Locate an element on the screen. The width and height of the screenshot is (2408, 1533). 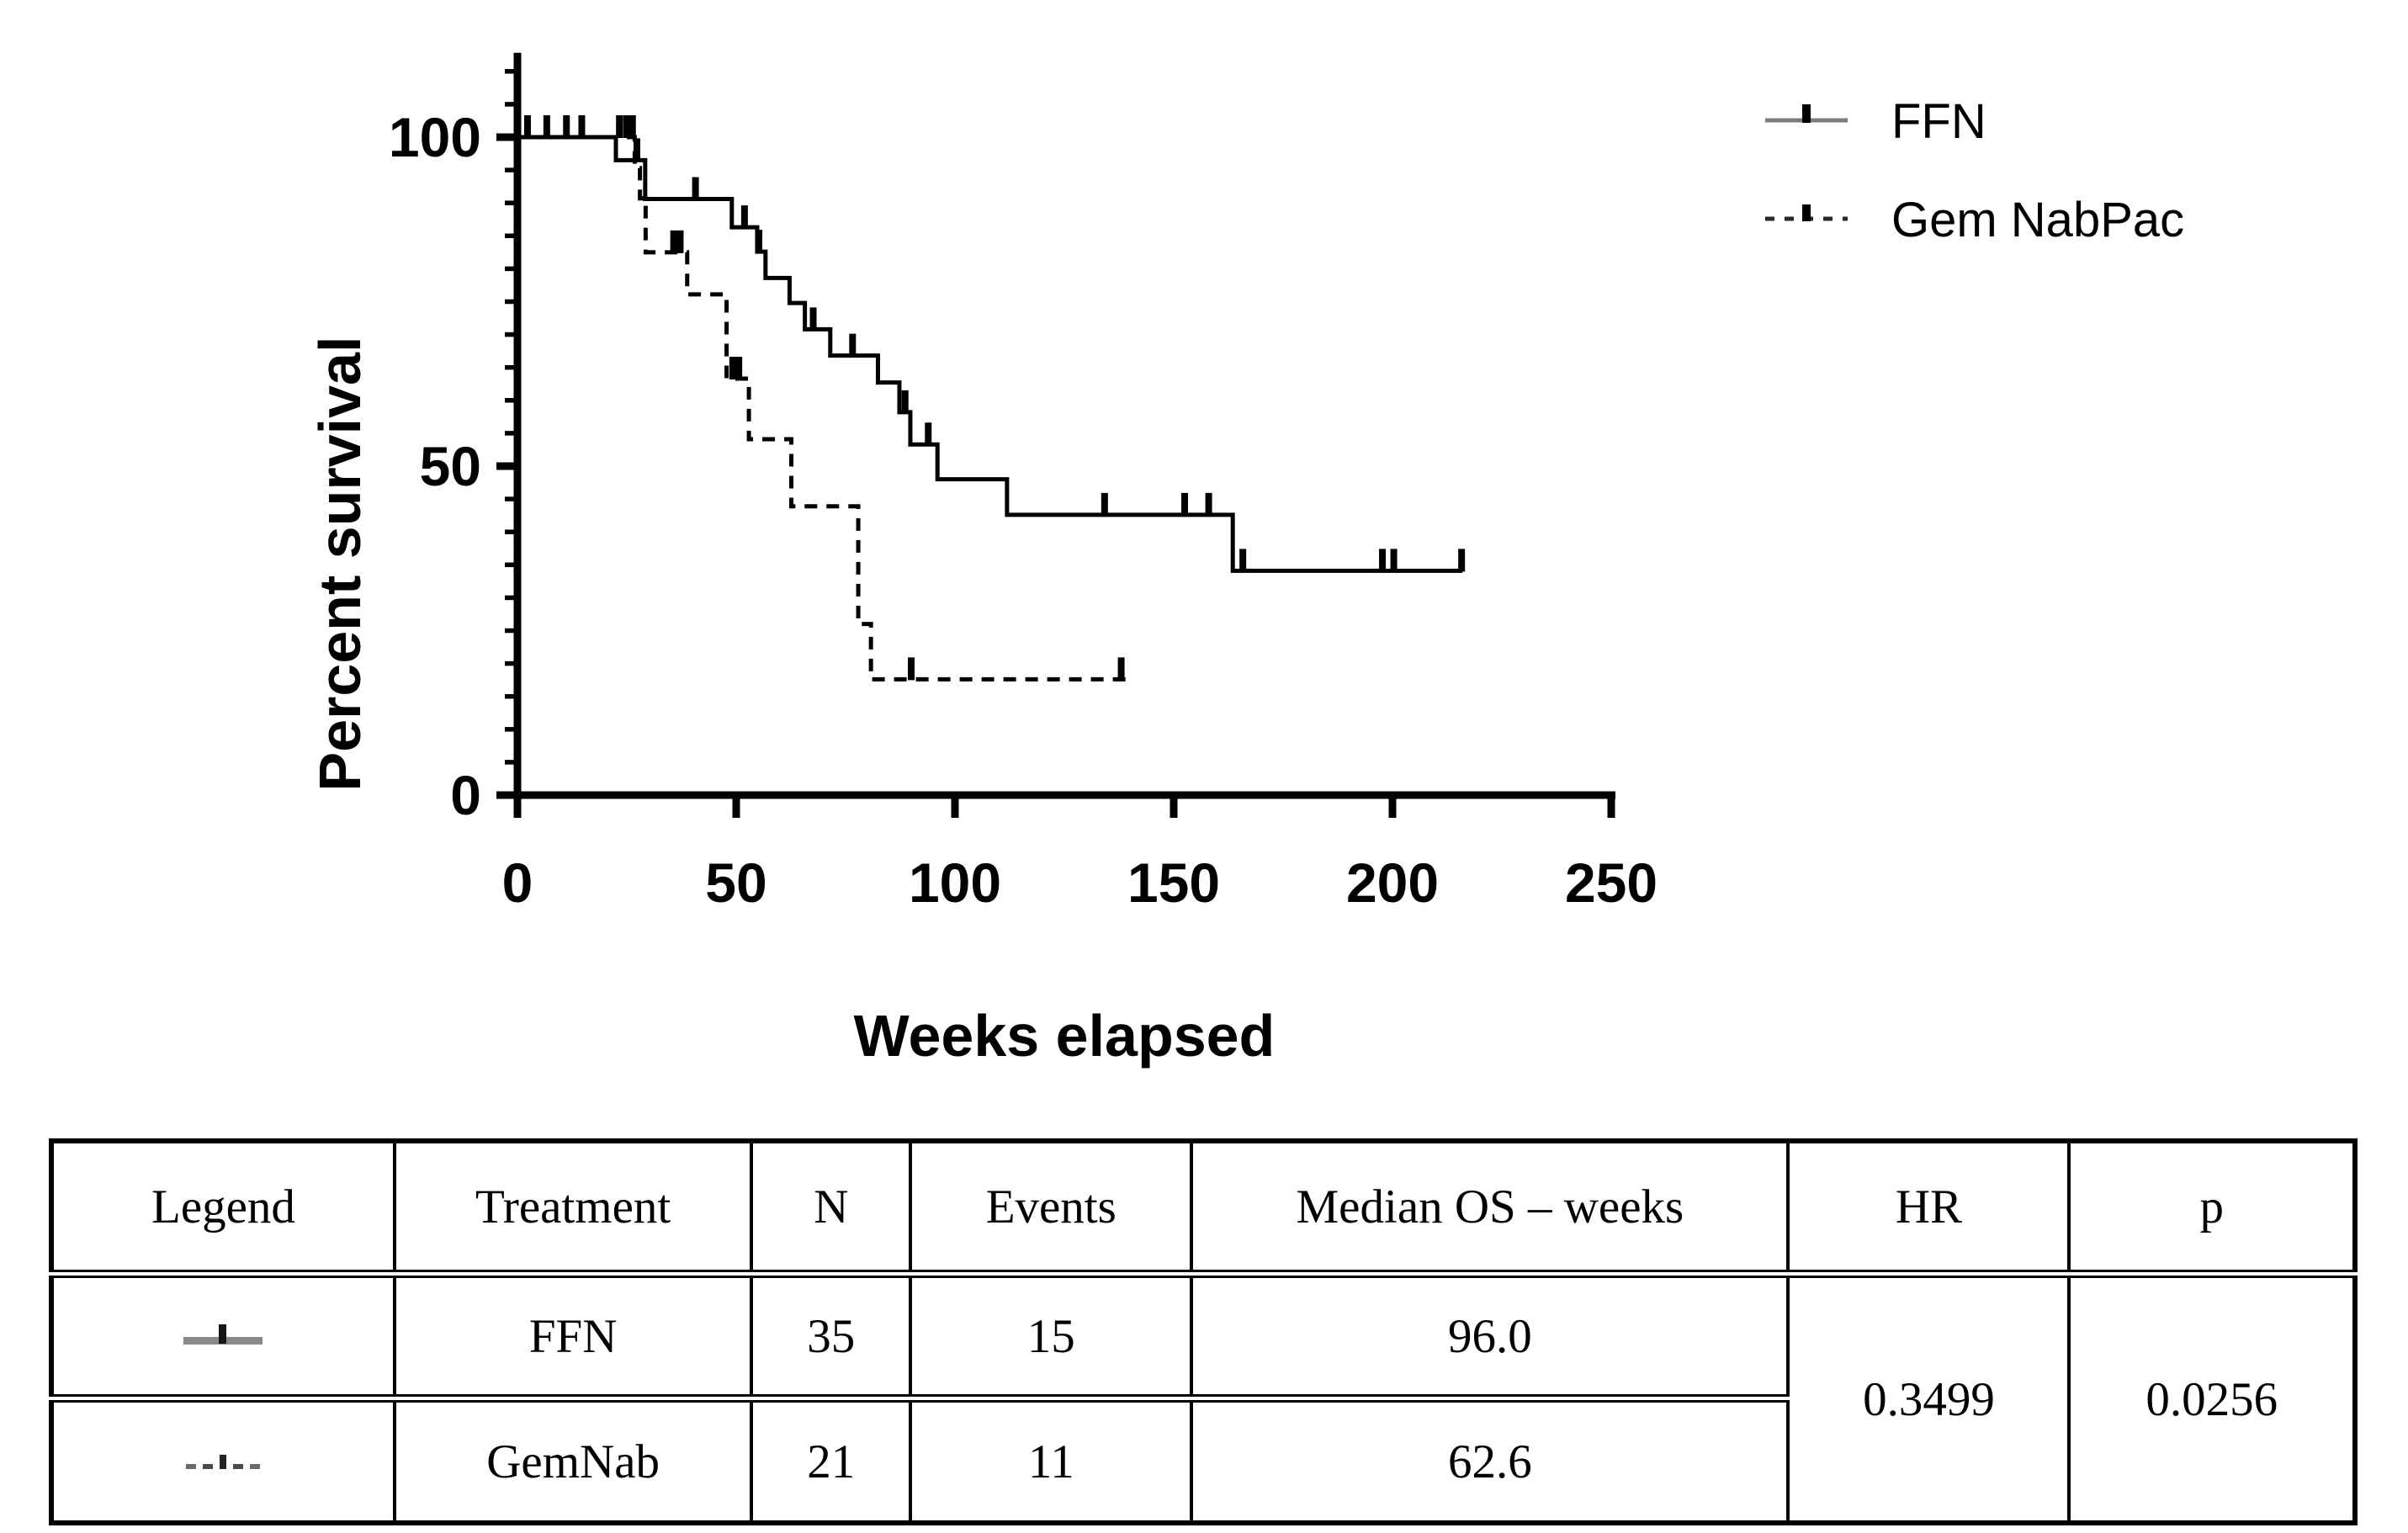
legend-label-gemnabpac: Gem NabPac is located at coordinates (2038, 220).